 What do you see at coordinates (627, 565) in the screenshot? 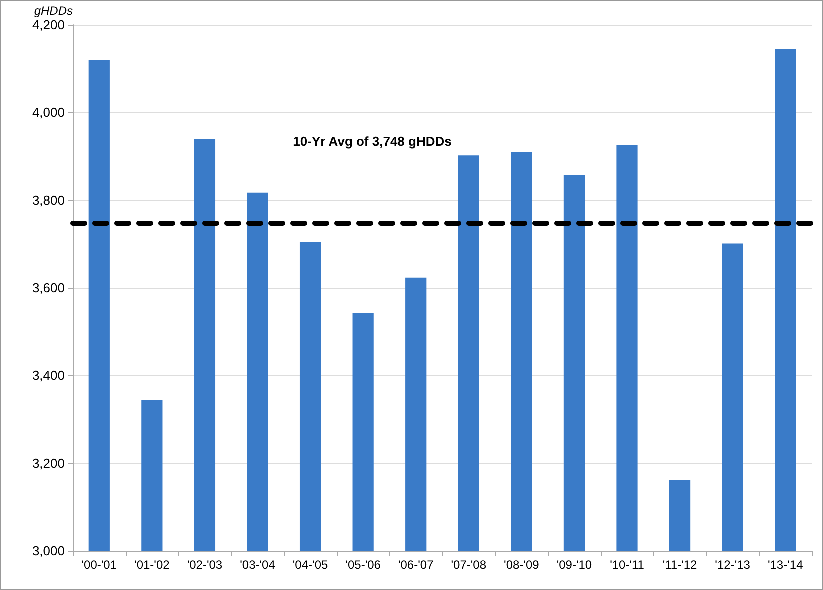
I see `x-tick-label: '10-'11` at bounding box center [627, 565].